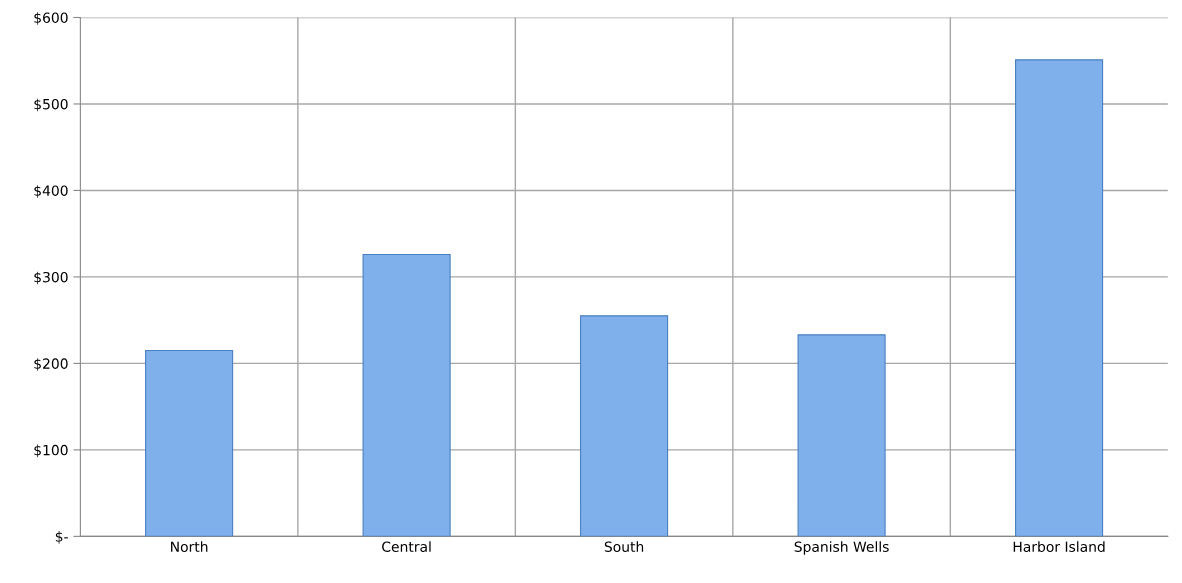  What do you see at coordinates (624, 546) in the screenshot?
I see `x-tick-label: South` at bounding box center [624, 546].